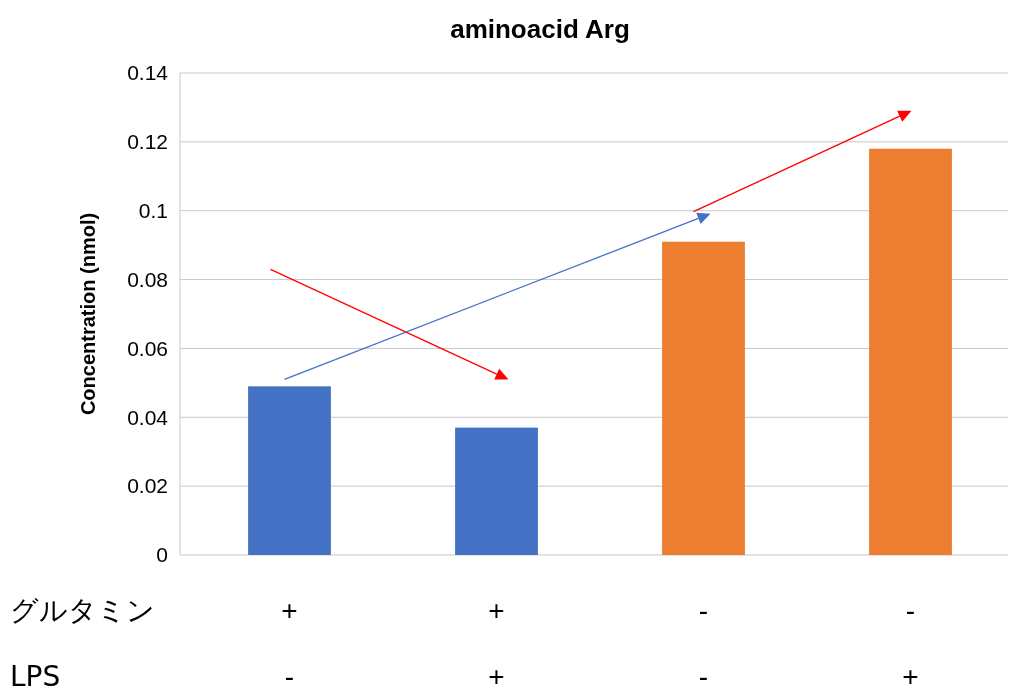 The height and width of the screenshot is (689, 1009). What do you see at coordinates (162, 555) in the screenshot?
I see `y-tick-label: 0` at bounding box center [162, 555].